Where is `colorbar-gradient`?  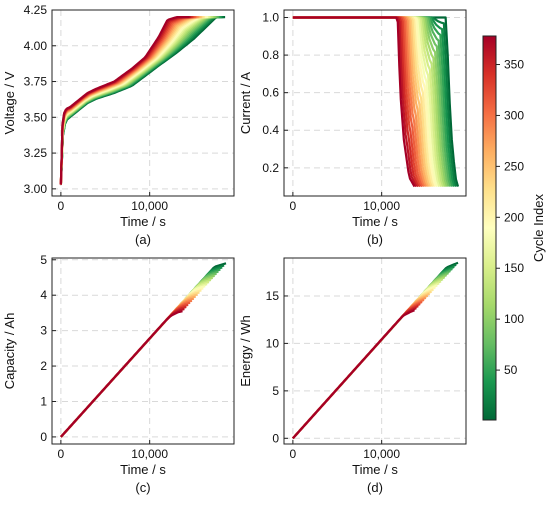 colorbar-gradient is located at coordinates (489, 228).